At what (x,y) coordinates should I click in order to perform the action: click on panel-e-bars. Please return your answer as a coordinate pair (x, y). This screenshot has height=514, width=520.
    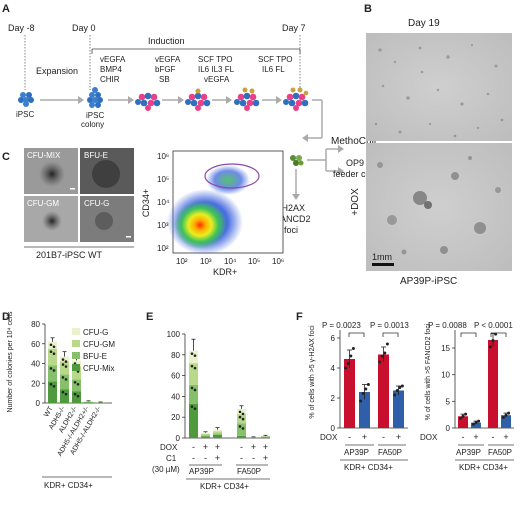
    Looking at the image, I should click on (229, 388).